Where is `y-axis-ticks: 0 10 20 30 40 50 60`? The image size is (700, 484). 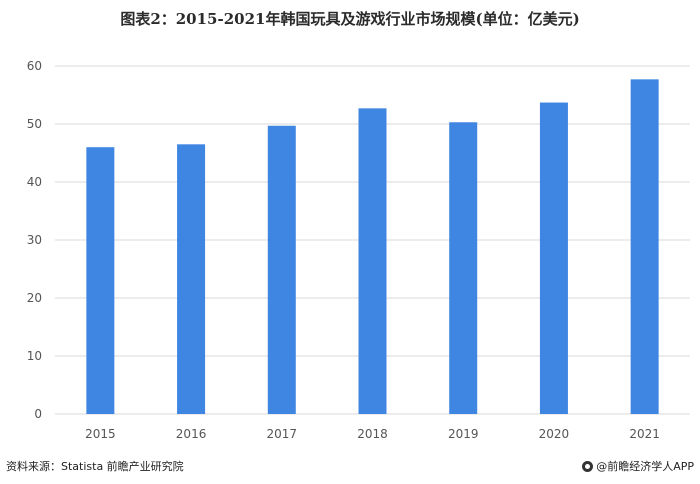
y-axis-ticks: 0 10 20 30 40 50 60 is located at coordinates (34, 240).